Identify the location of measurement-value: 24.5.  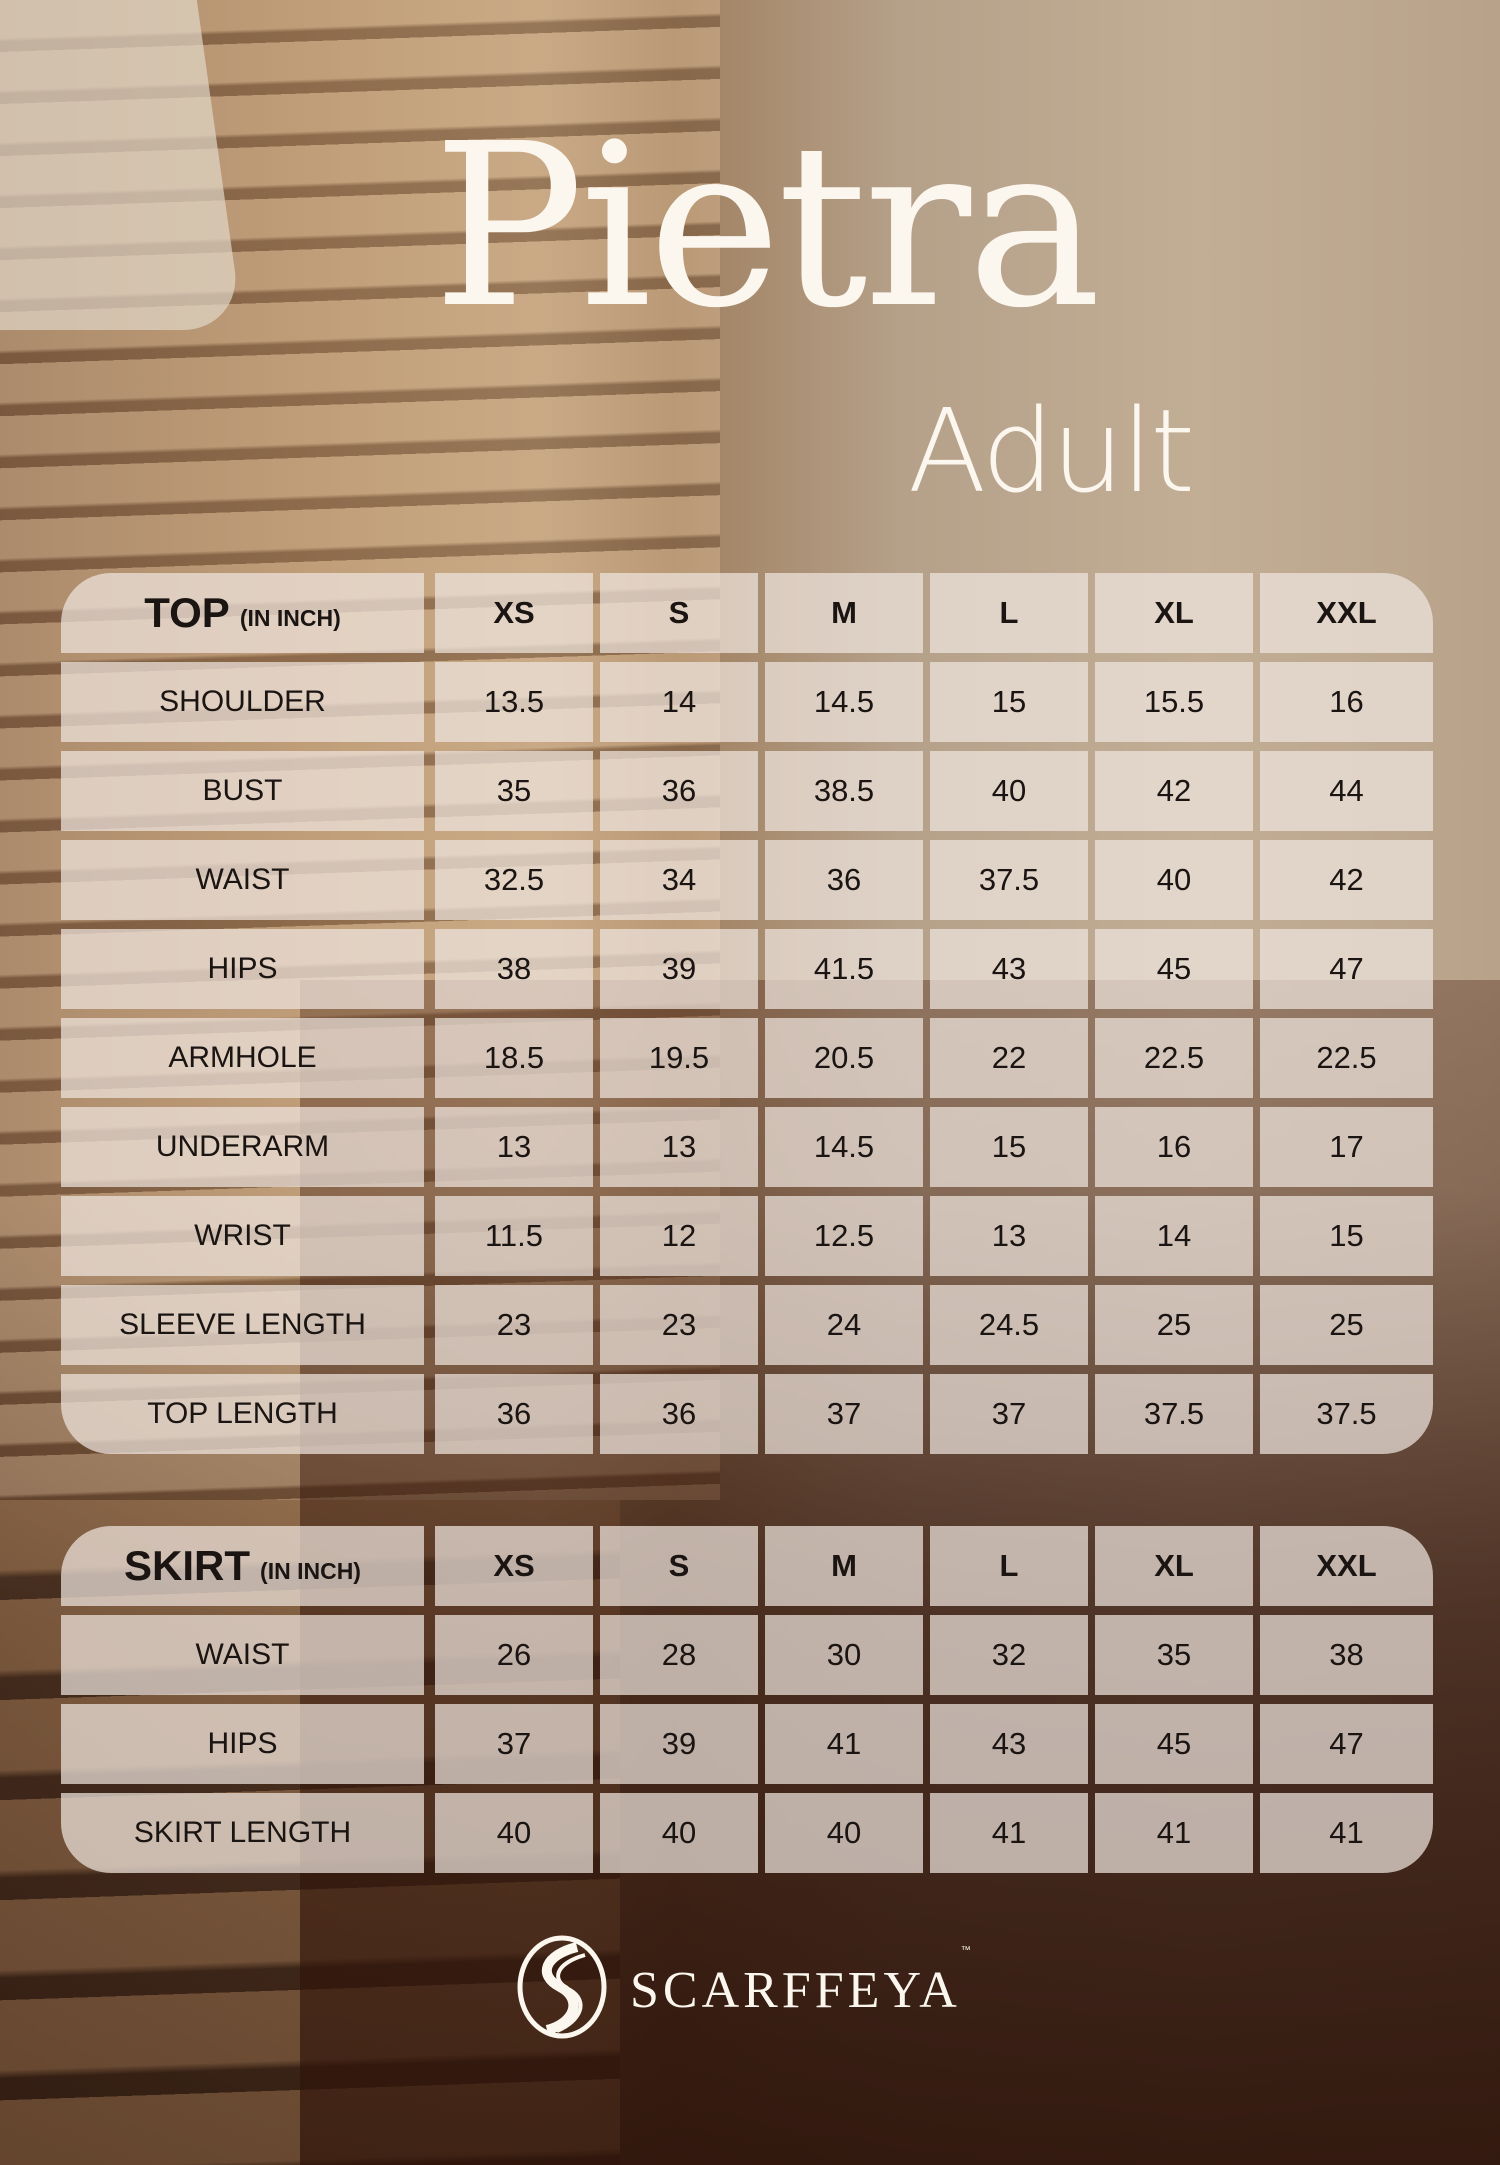
(1009, 1325).